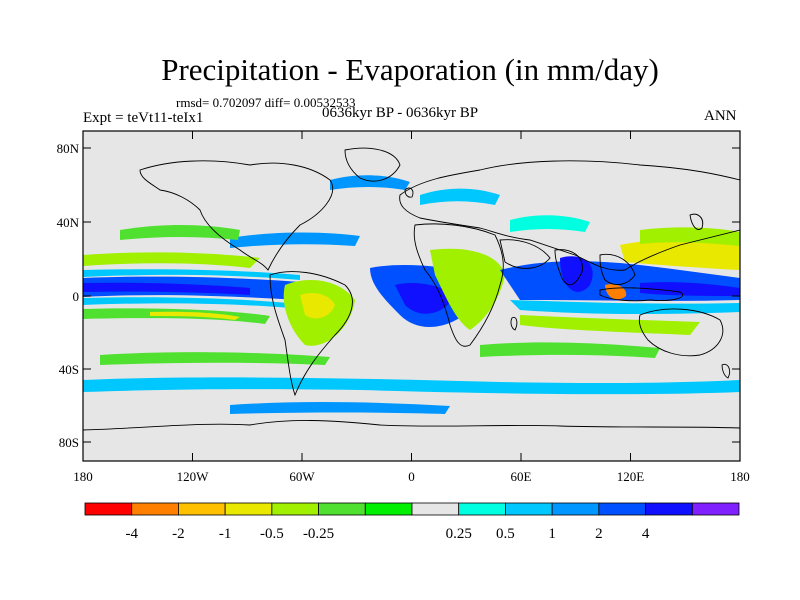  I want to click on period-label: 0636kyr BP - 0636kyr BP, so click(400, 113).